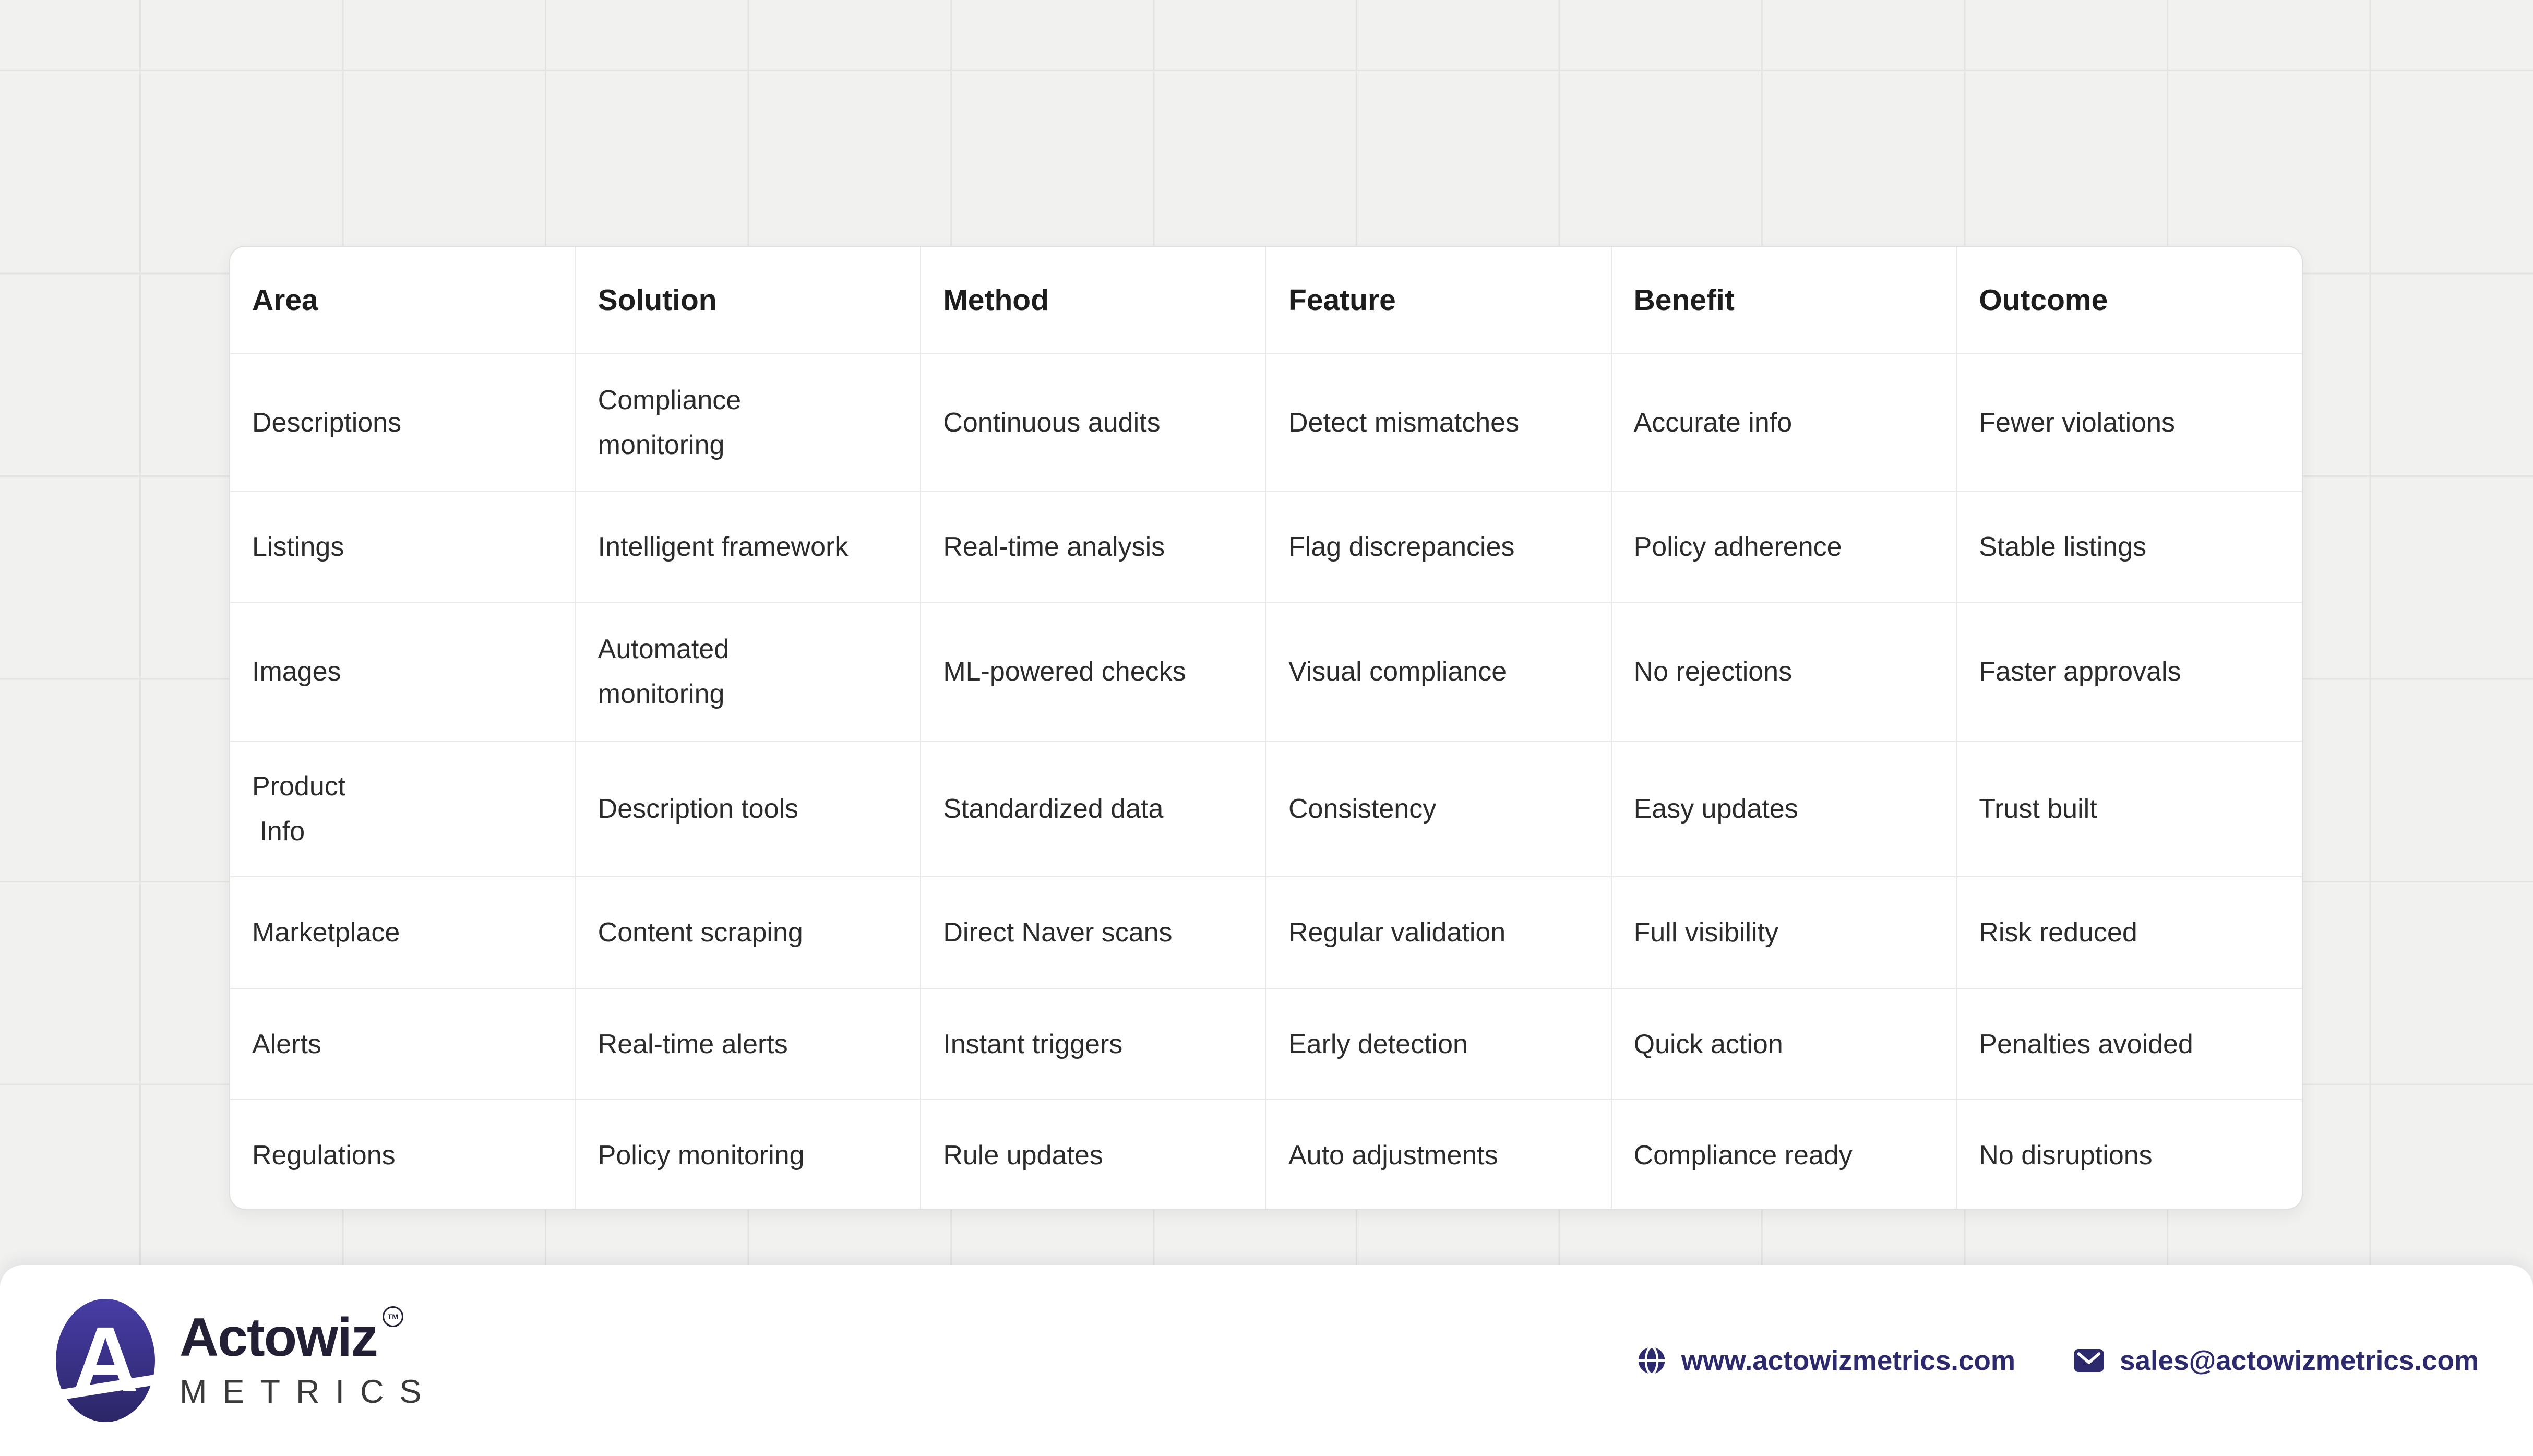 This screenshot has height=1456, width=2533. I want to click on table-cell: Images, so click(403, 671).